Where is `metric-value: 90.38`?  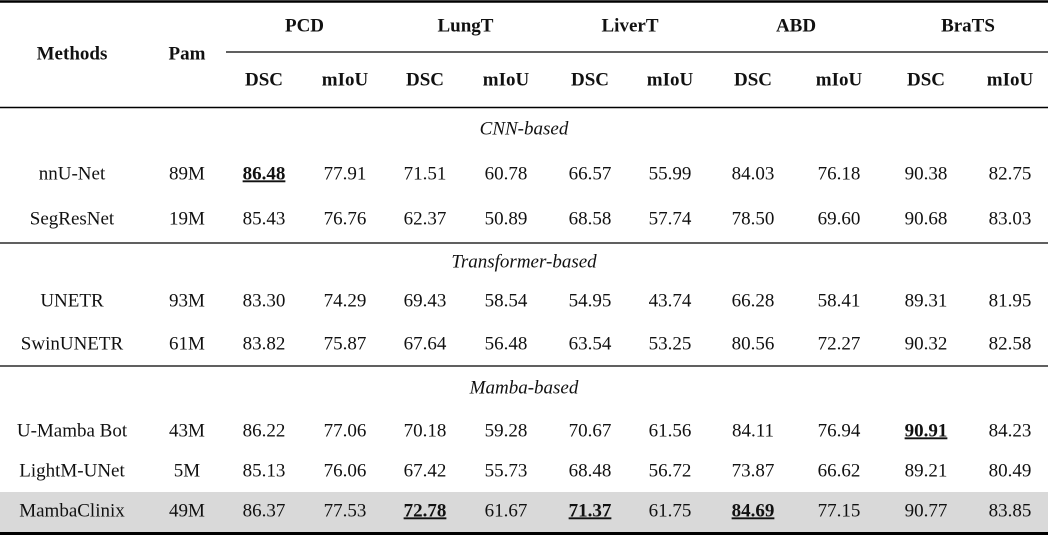 metric-value: 90.38 is located at coordinates (926, 173).